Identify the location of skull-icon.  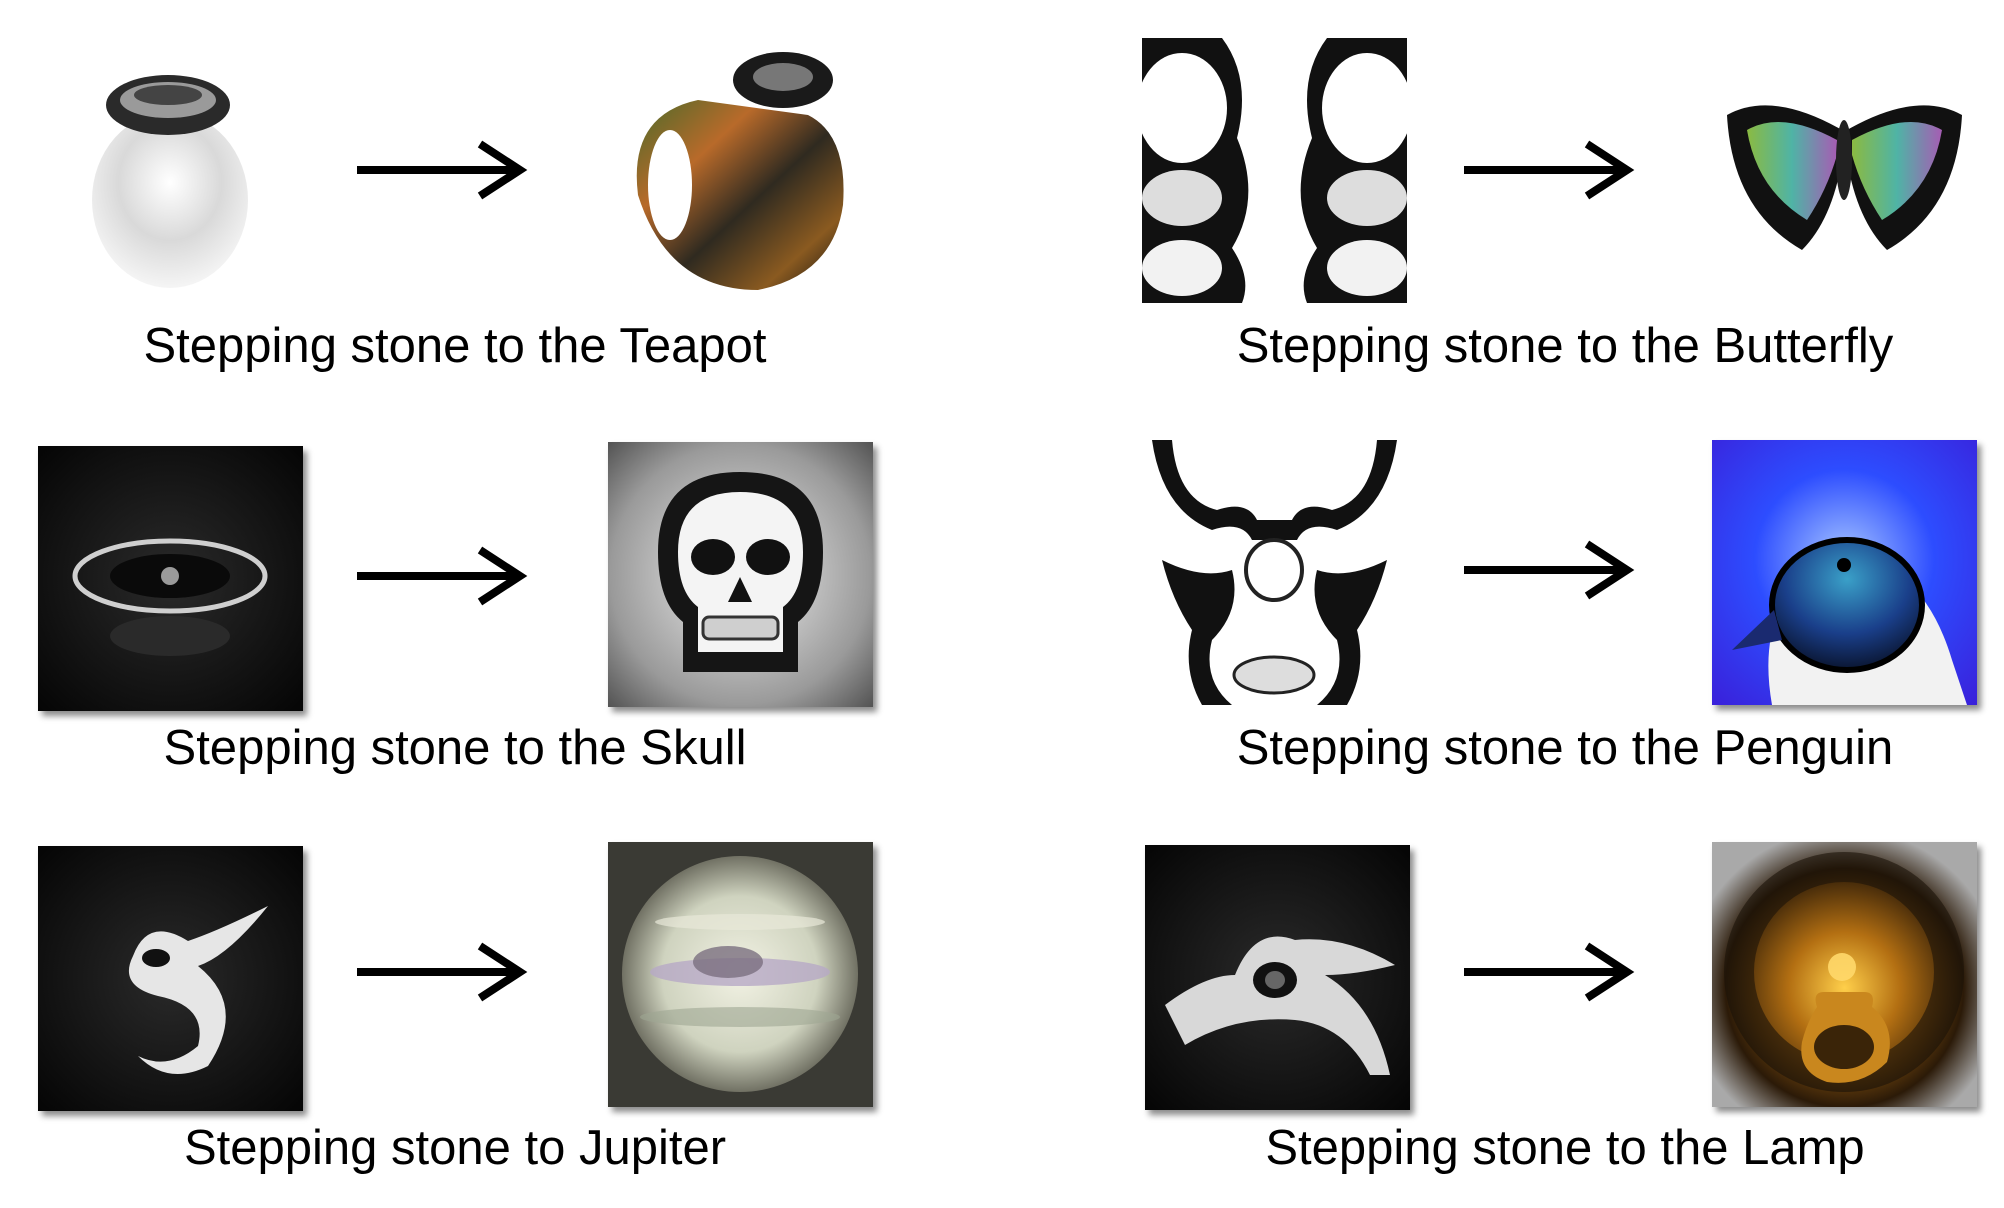
(740, 574).